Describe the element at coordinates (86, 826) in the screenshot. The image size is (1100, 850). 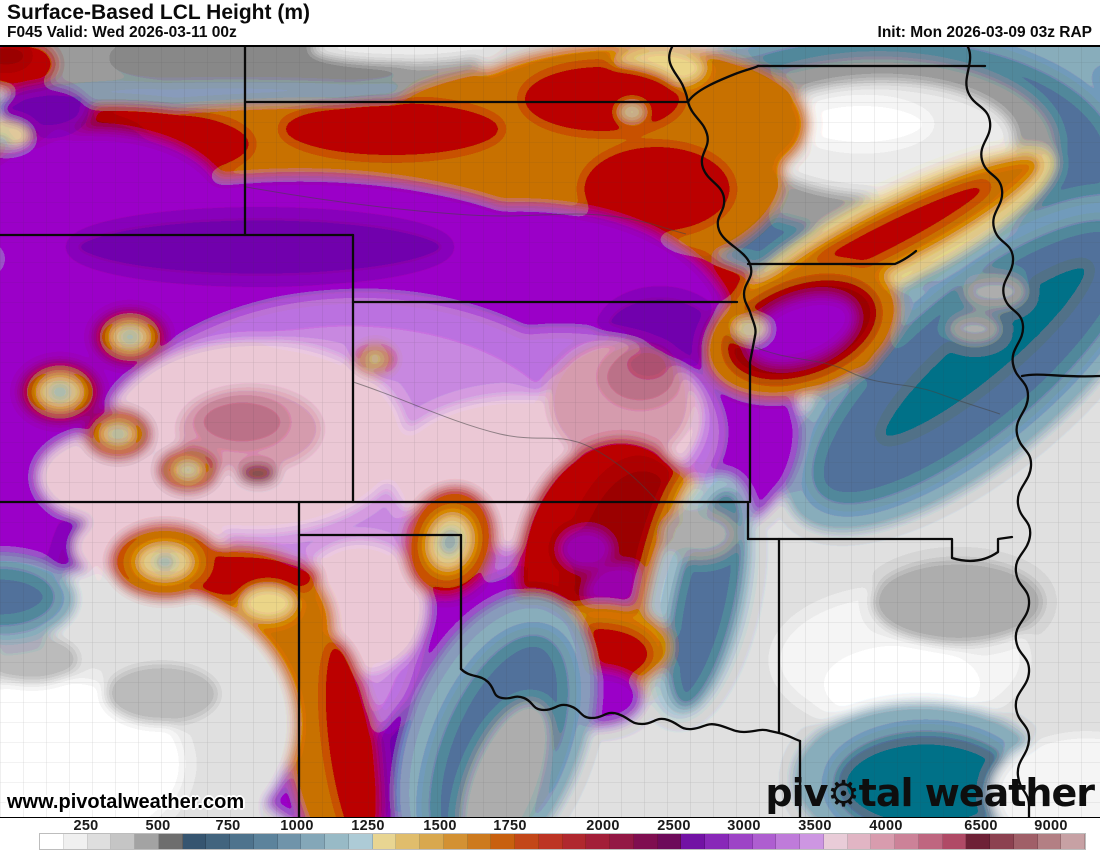
I see `colorbar-tick-label: 250` at that location.